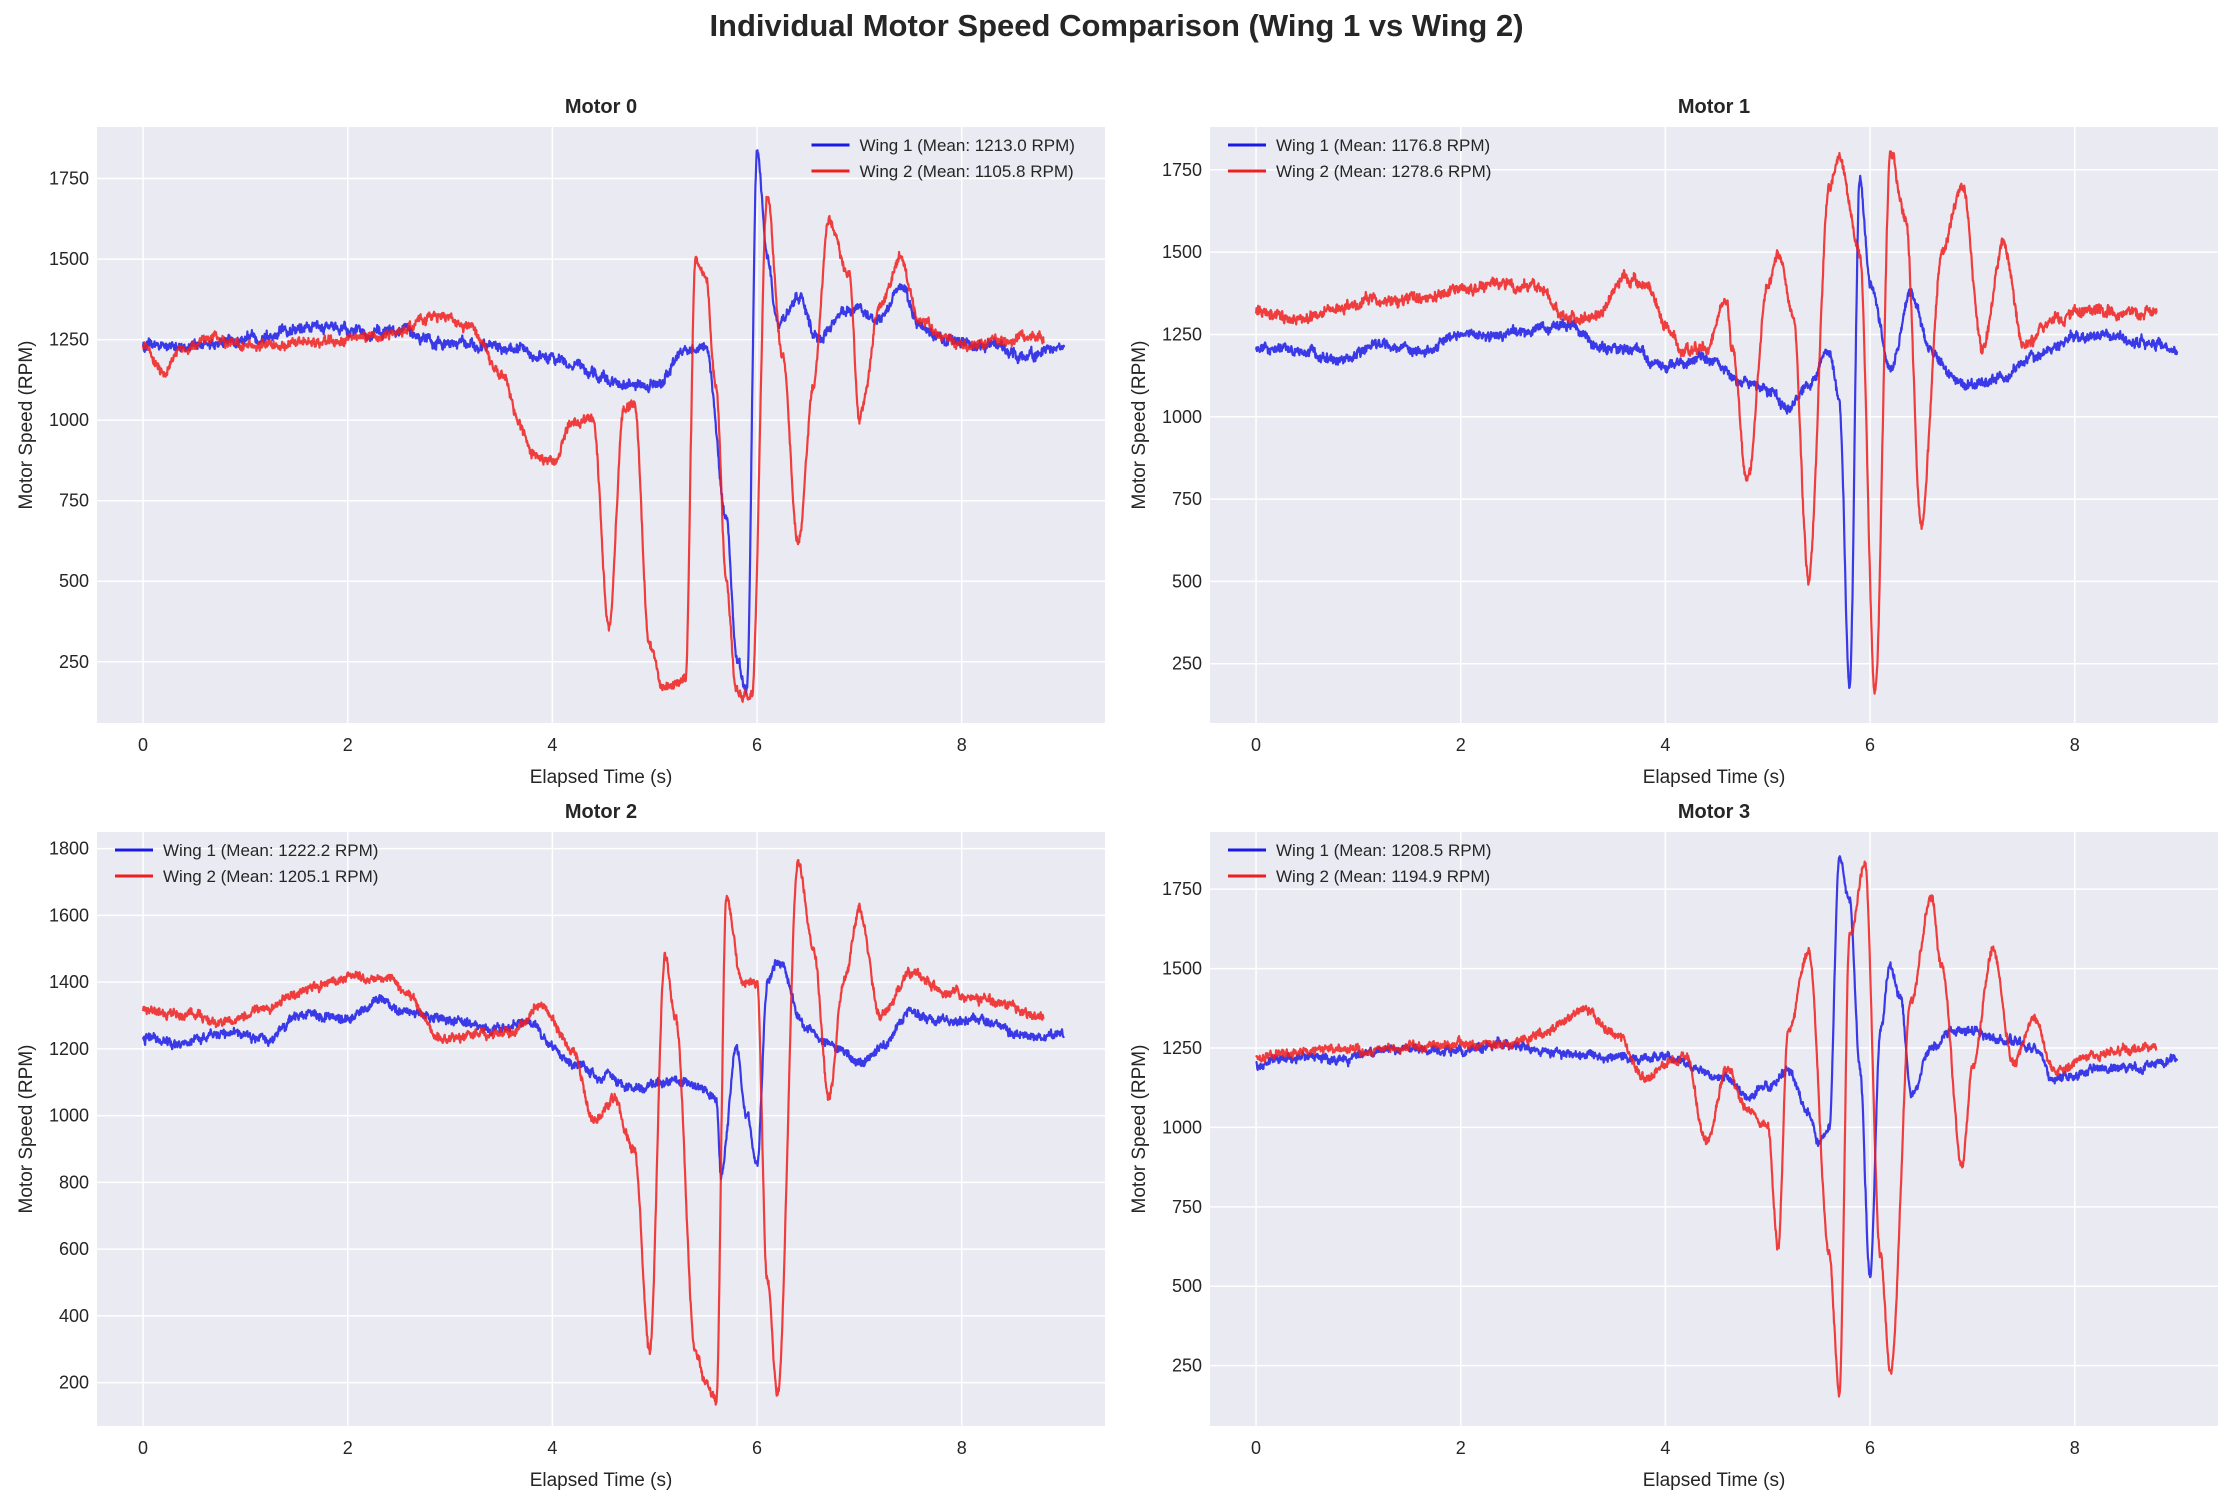 This screenshot has width=2233, height=1496. What do you see at coordinates (69, 915) in the screenshot?
I see `y-tick-label: 1600` at bounding box center [69, 915].